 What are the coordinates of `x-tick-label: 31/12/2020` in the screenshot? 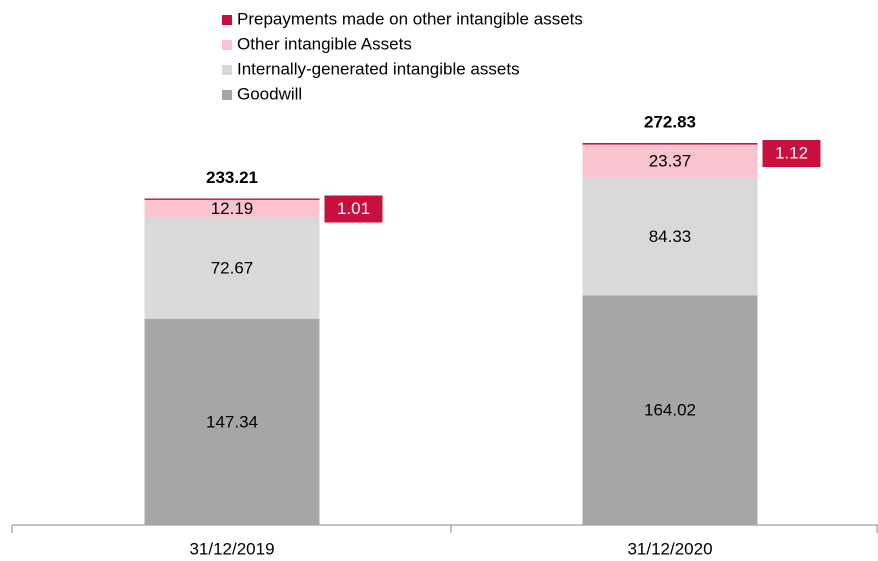 It's located at (669, 548).